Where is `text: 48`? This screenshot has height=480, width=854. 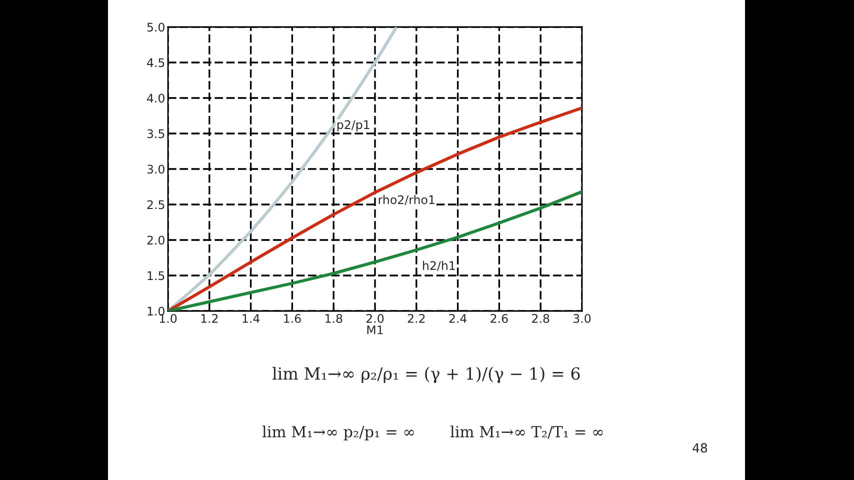 text: 48 is located at coordinates (700, 448).